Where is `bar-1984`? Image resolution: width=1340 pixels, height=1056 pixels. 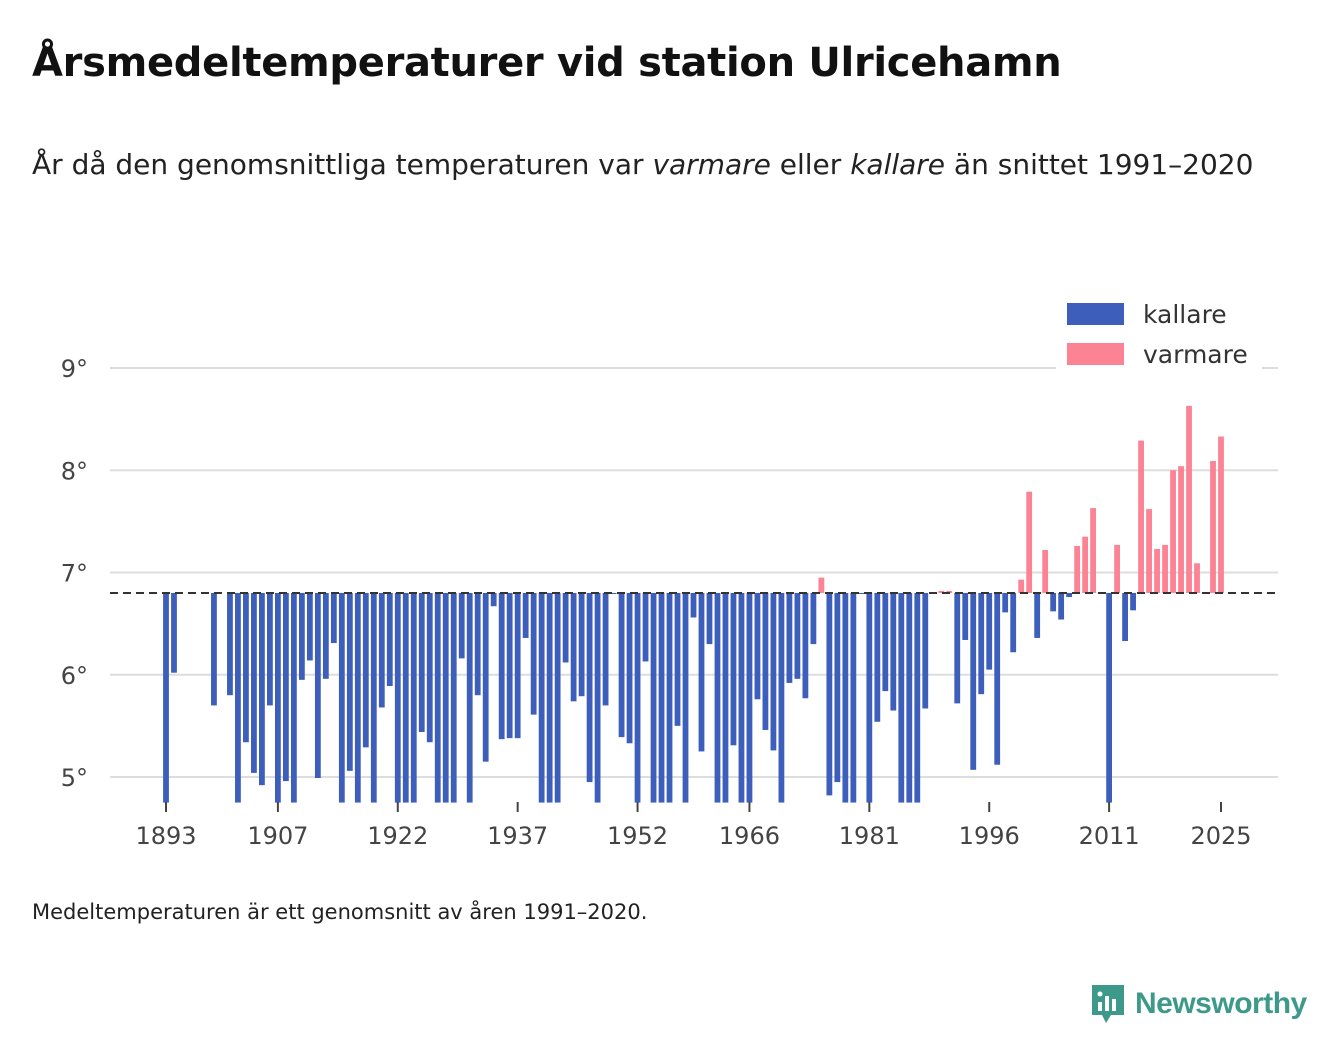
bar-1984 is located at coordinates (893, 651).